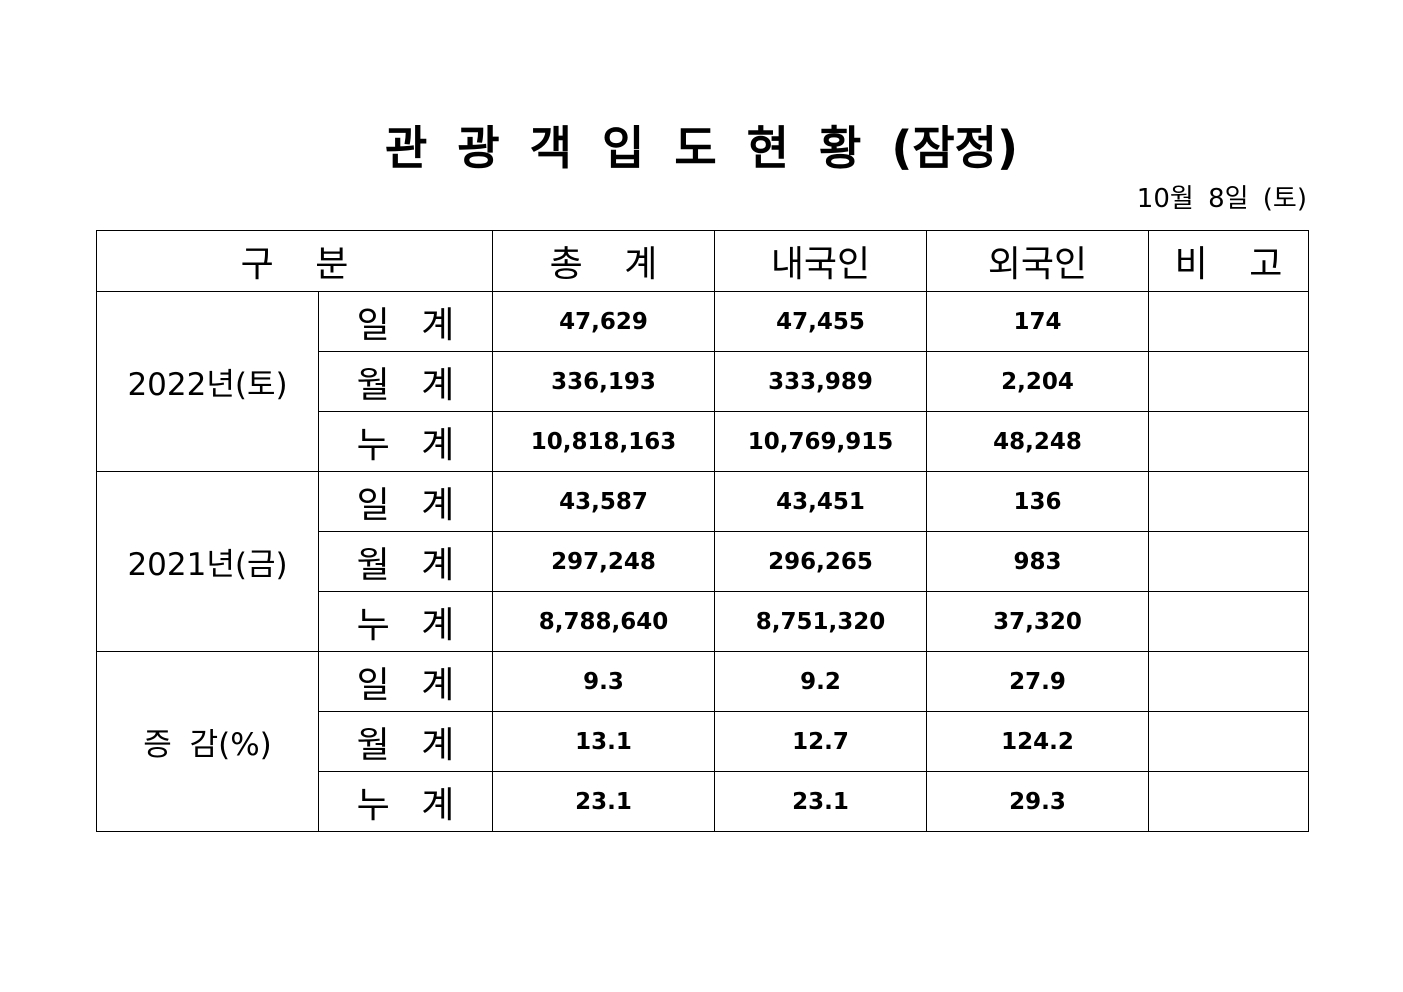 This screenshot has height=992, width=1403. I want to click on cell: 47,629, so click(603, 321).